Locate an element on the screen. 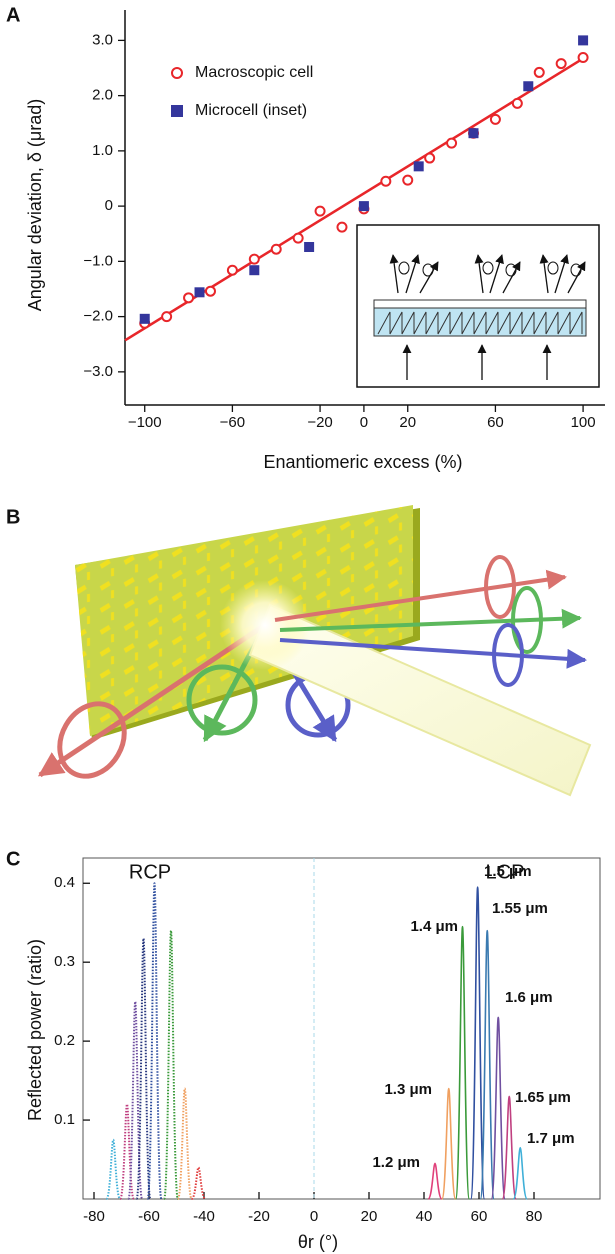 Image resolution: width=615 pixels, height=1254 pixels. peak-label: 1.7 μm is located at coordinates (551, 1138).